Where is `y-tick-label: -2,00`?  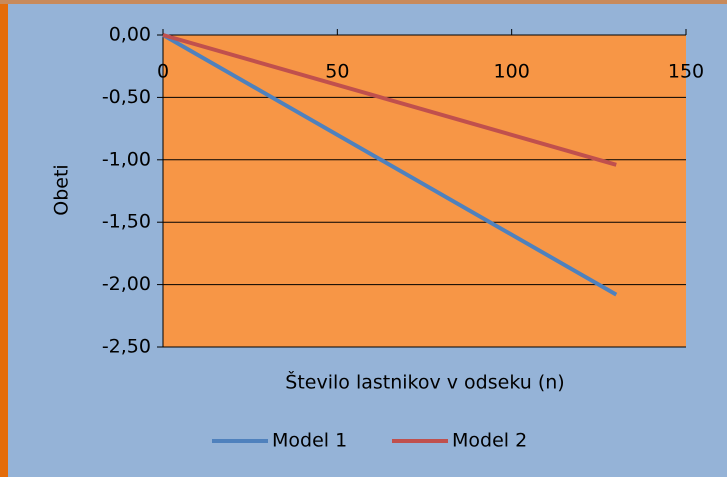 y-tick-label: -2,00 is located at coordinates (126, 284).